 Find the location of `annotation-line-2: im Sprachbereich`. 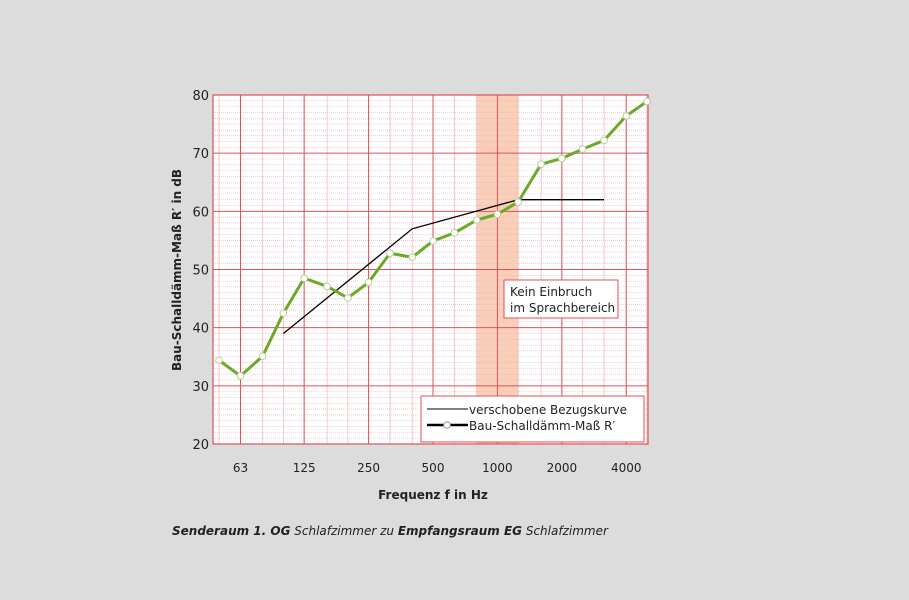

annotation-line-2: im Sprachbereich is located at coordinates (562, 308).